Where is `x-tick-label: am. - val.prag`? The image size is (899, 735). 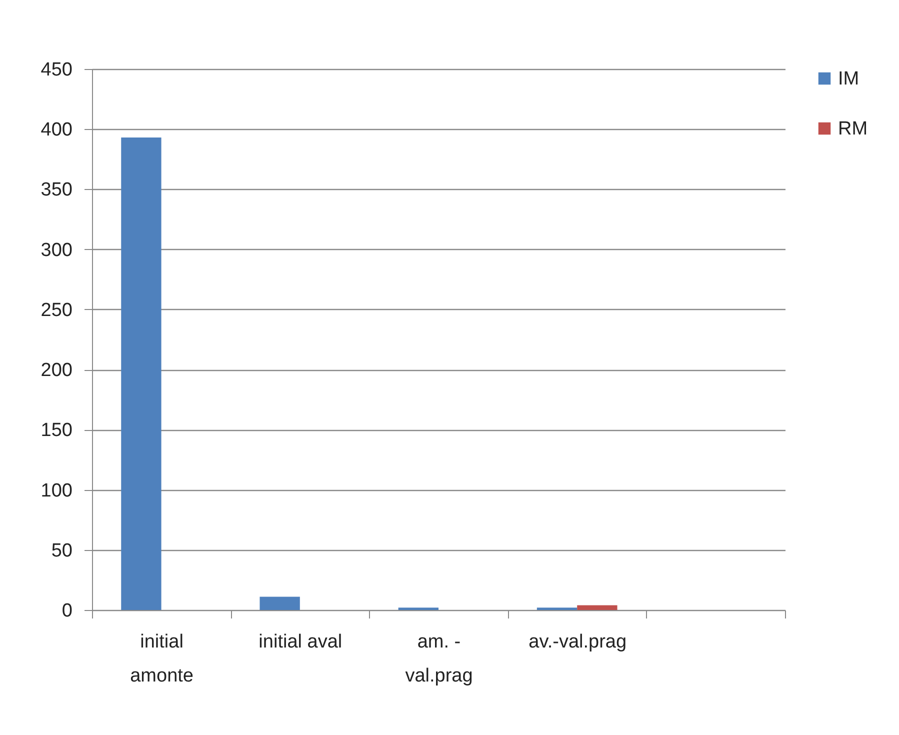
x-tick-label: am. - val.prag is located at coordinates (439, 659).